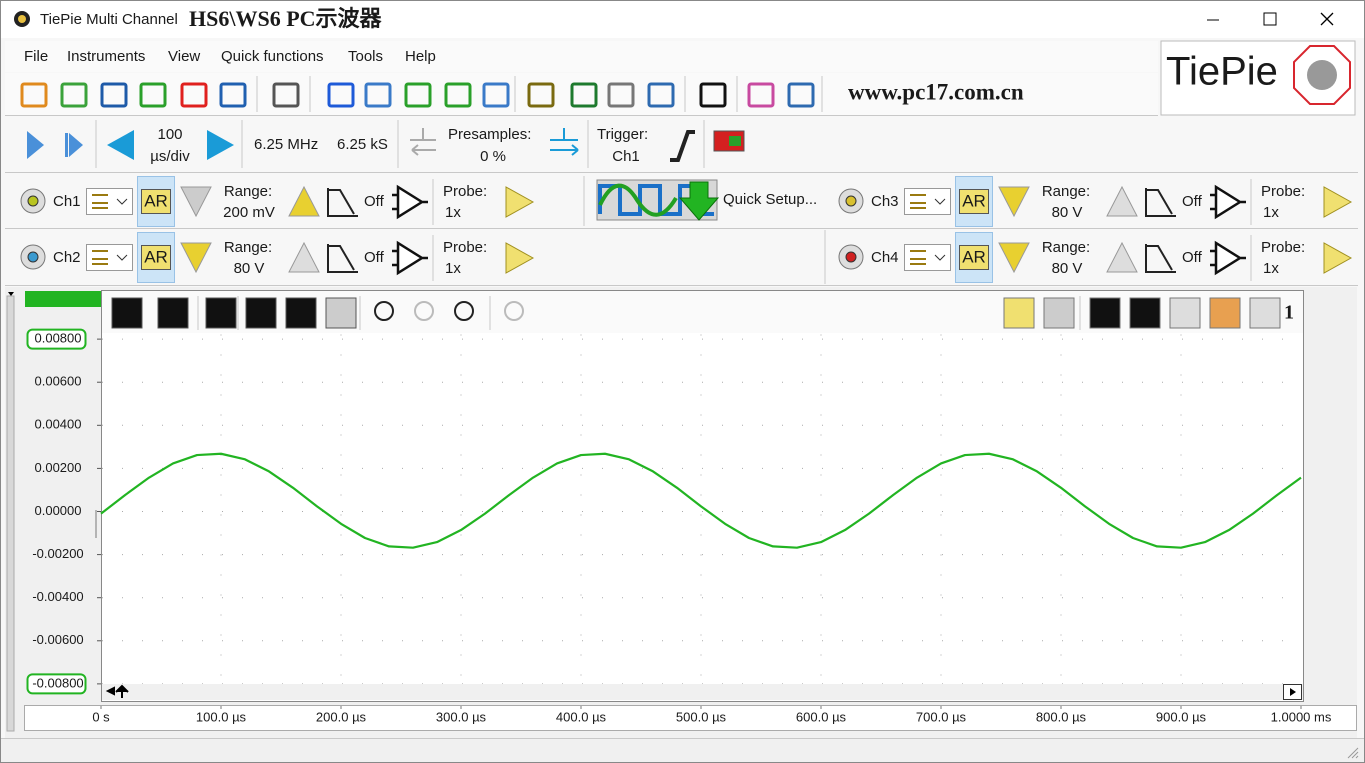  I want to click on coupling-icon, so click(100, 257).